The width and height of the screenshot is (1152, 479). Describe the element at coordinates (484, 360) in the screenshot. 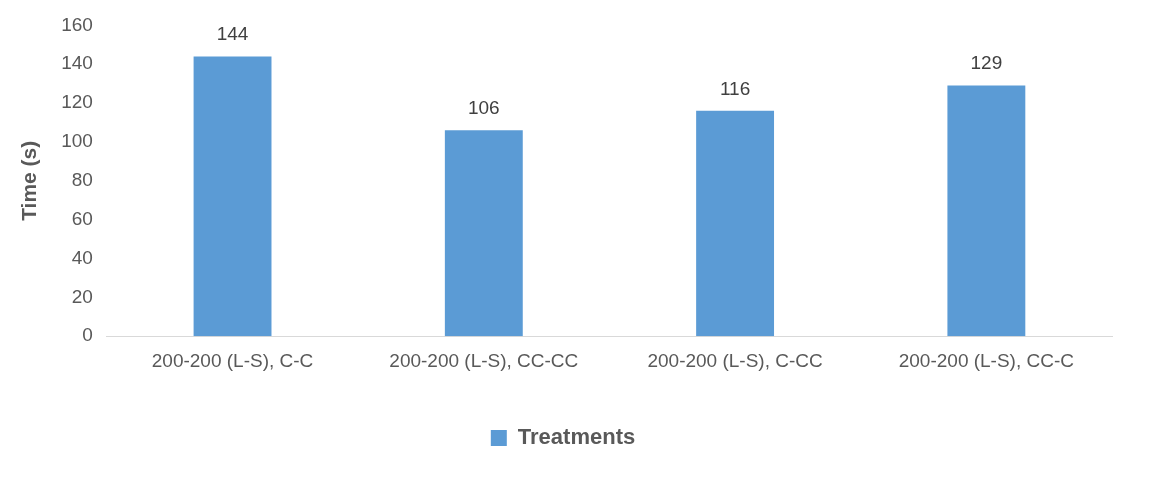

I see `x-tick-label: 200-200 (L-S), CC-CC` at that location.